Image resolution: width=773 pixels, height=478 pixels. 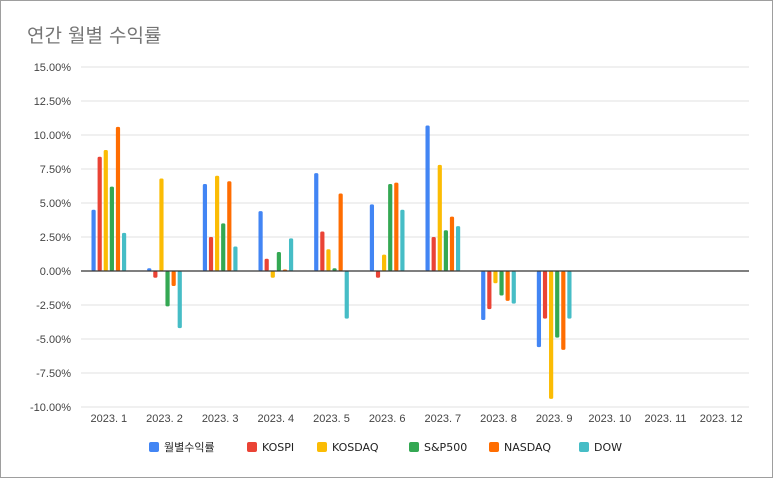 I want to click on y-tick-label: -2.50%, so click(x=53, y=306).